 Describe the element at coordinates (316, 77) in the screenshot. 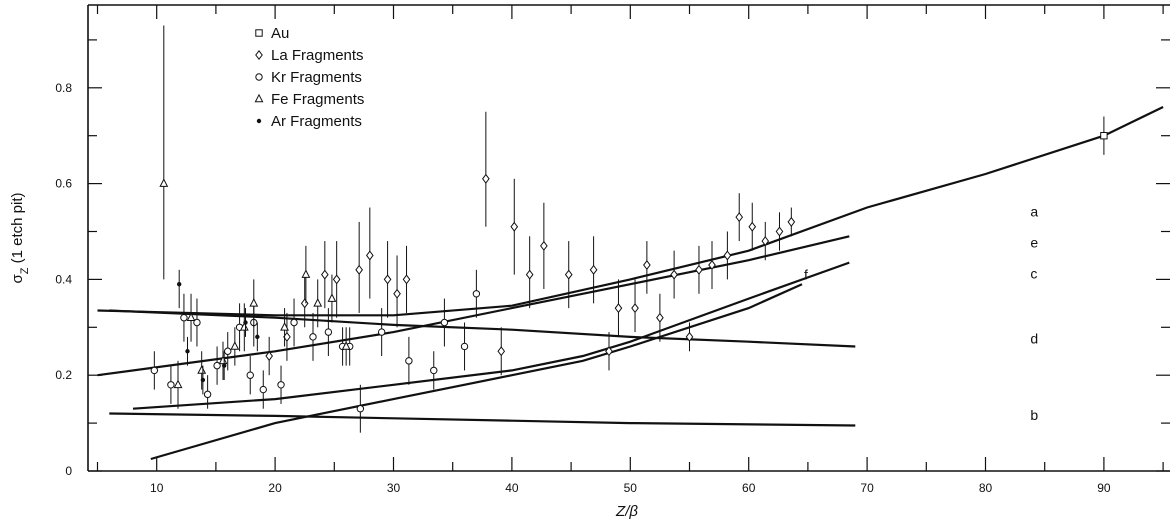

I see `legend-label-kr-fragments: Kr Fragments` at that location.